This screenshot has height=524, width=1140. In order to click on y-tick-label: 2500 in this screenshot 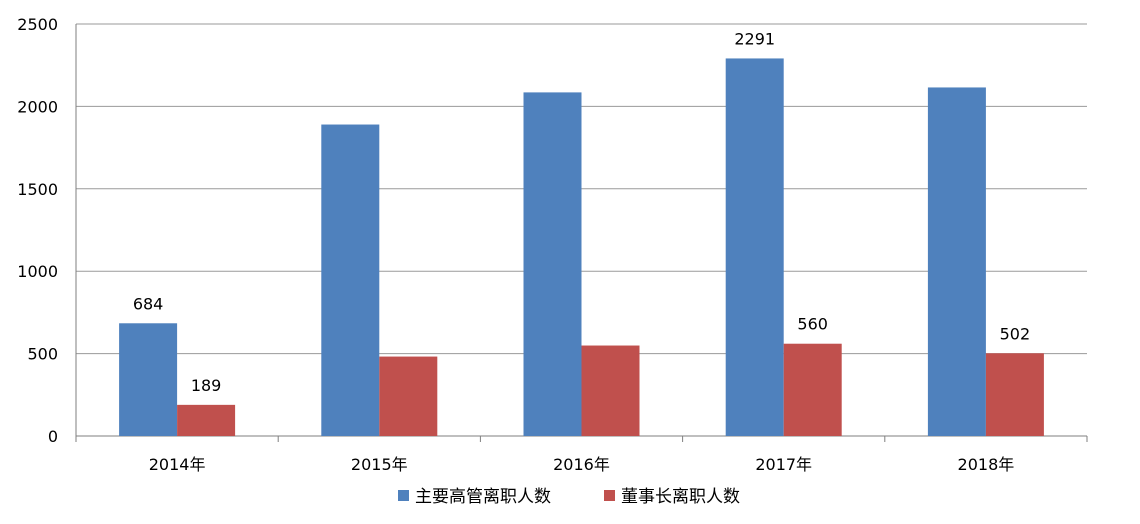, I will do `click(37, 24)`.